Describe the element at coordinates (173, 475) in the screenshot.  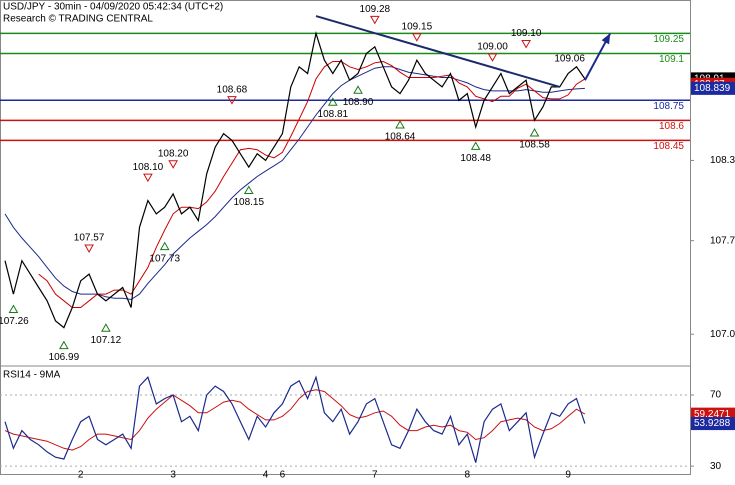
I see `x-tick-label: 3` at that location.